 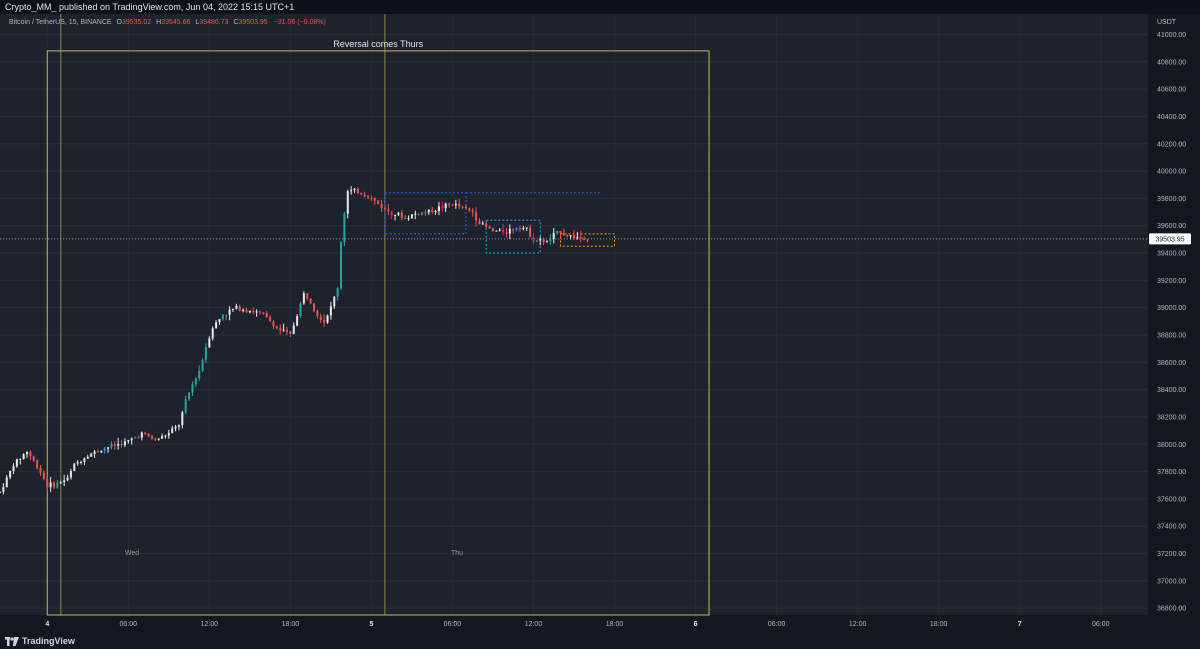 What do you see at coordinates (1171, 390) in the screenshot?
I see `price-tick-label: 38400.00` at bounding box center [1171, 390].